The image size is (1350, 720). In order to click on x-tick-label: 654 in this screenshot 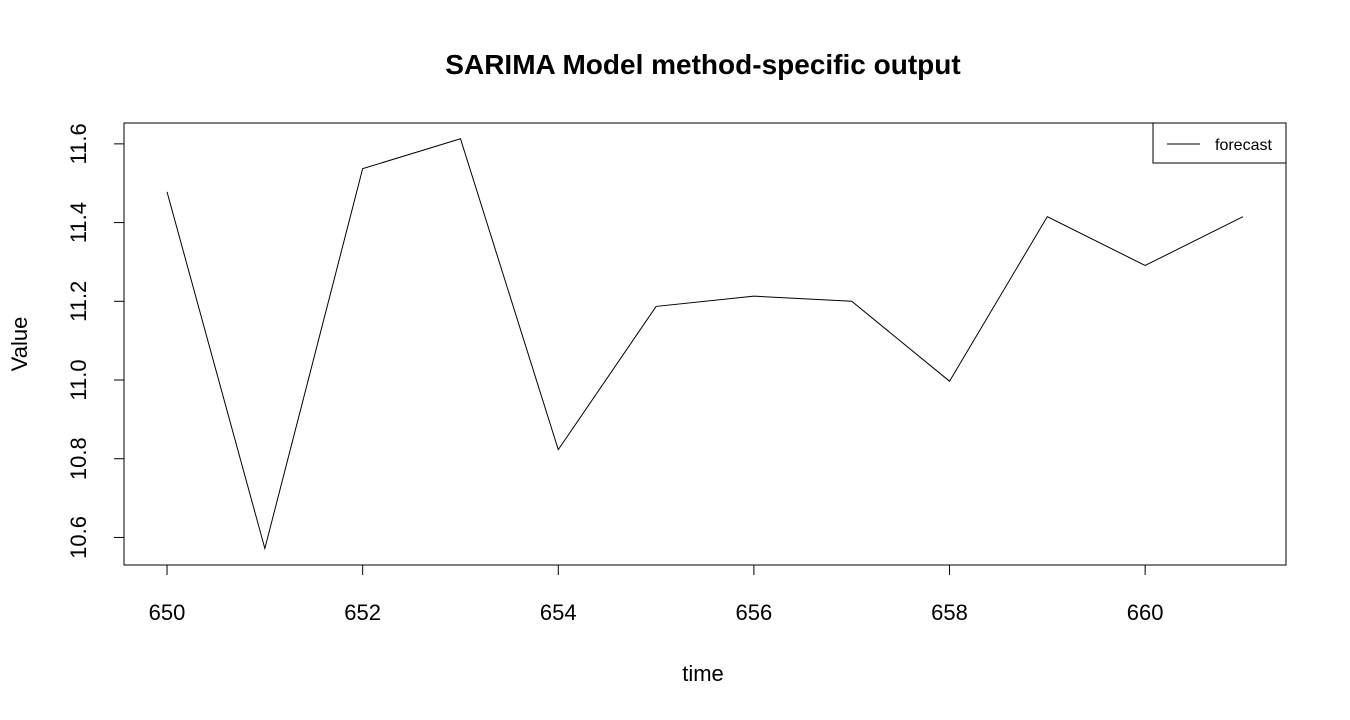, I will do `click(558, 612)`.